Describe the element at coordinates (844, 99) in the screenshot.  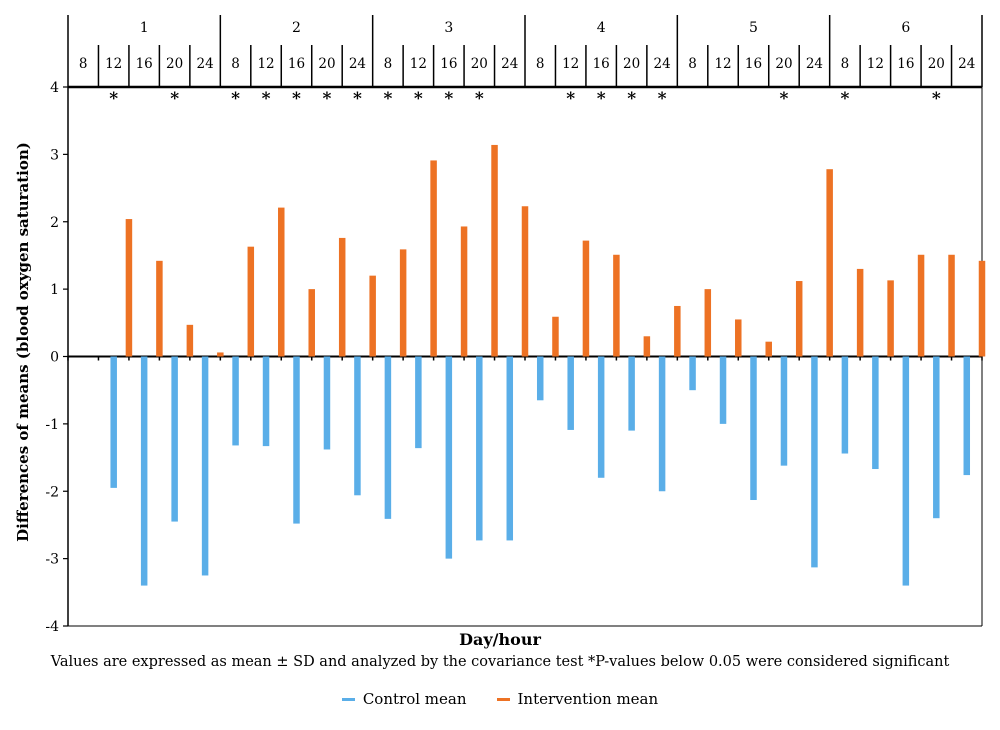
I see `significance-marker-6-8: *` at that location.